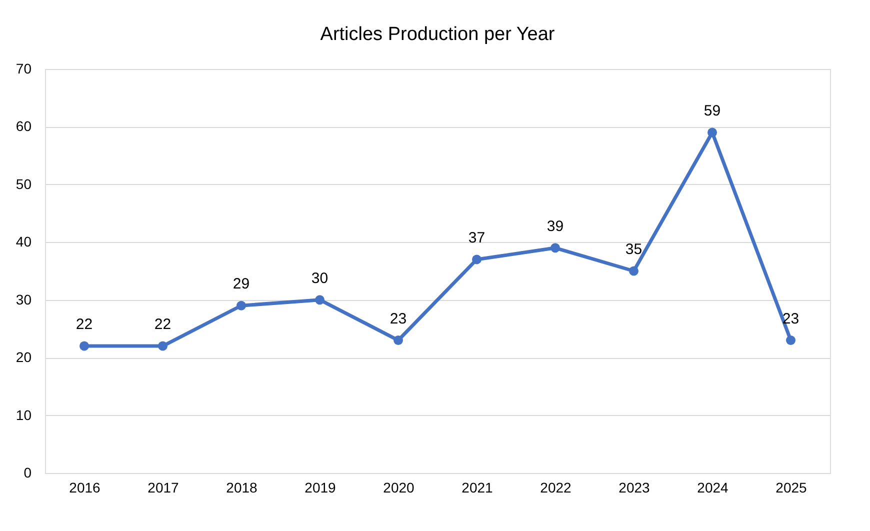  Describe the element at coordinates (438, 34) in the screenshot. I see `chart-title: Articles Production per Year` at that location.